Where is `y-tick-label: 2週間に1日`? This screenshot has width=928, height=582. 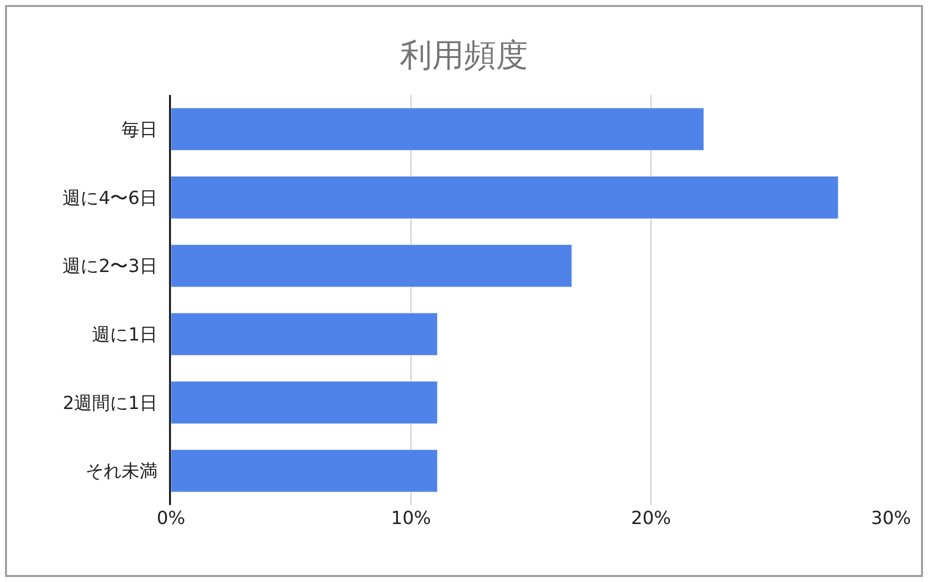 y-tick-label: 2週間に1日 is located at coordinates (110, 403).